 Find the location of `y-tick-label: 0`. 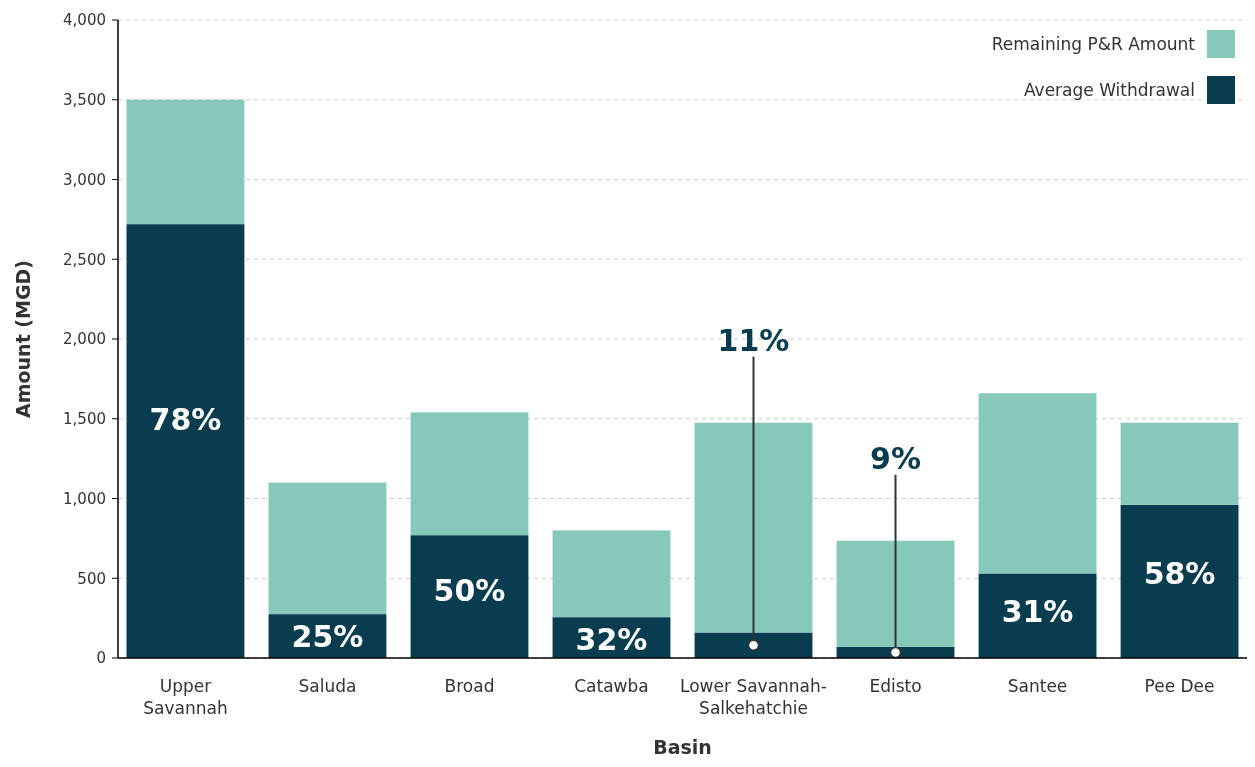

y-tick-label: 0 is located at coordinates (101, 658).